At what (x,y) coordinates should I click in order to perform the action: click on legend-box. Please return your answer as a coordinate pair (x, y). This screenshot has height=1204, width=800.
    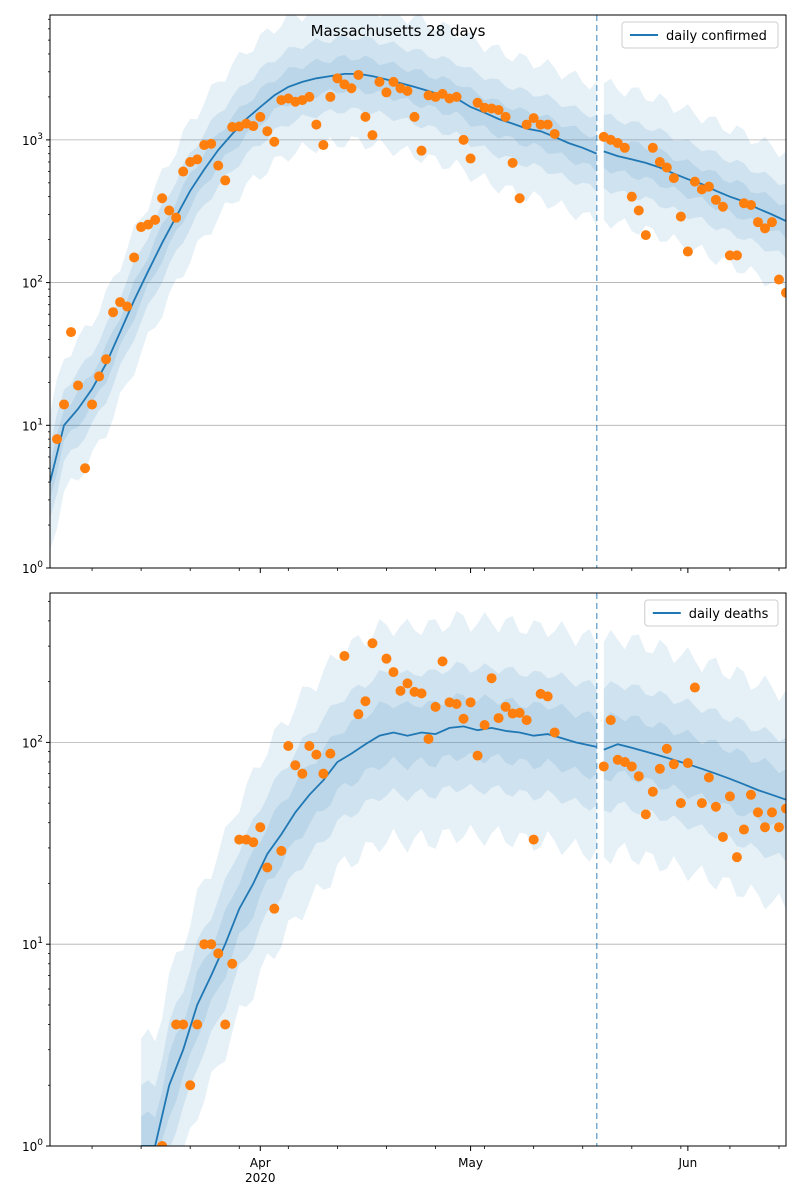
    Looking at the image, I should click on (711, 613).